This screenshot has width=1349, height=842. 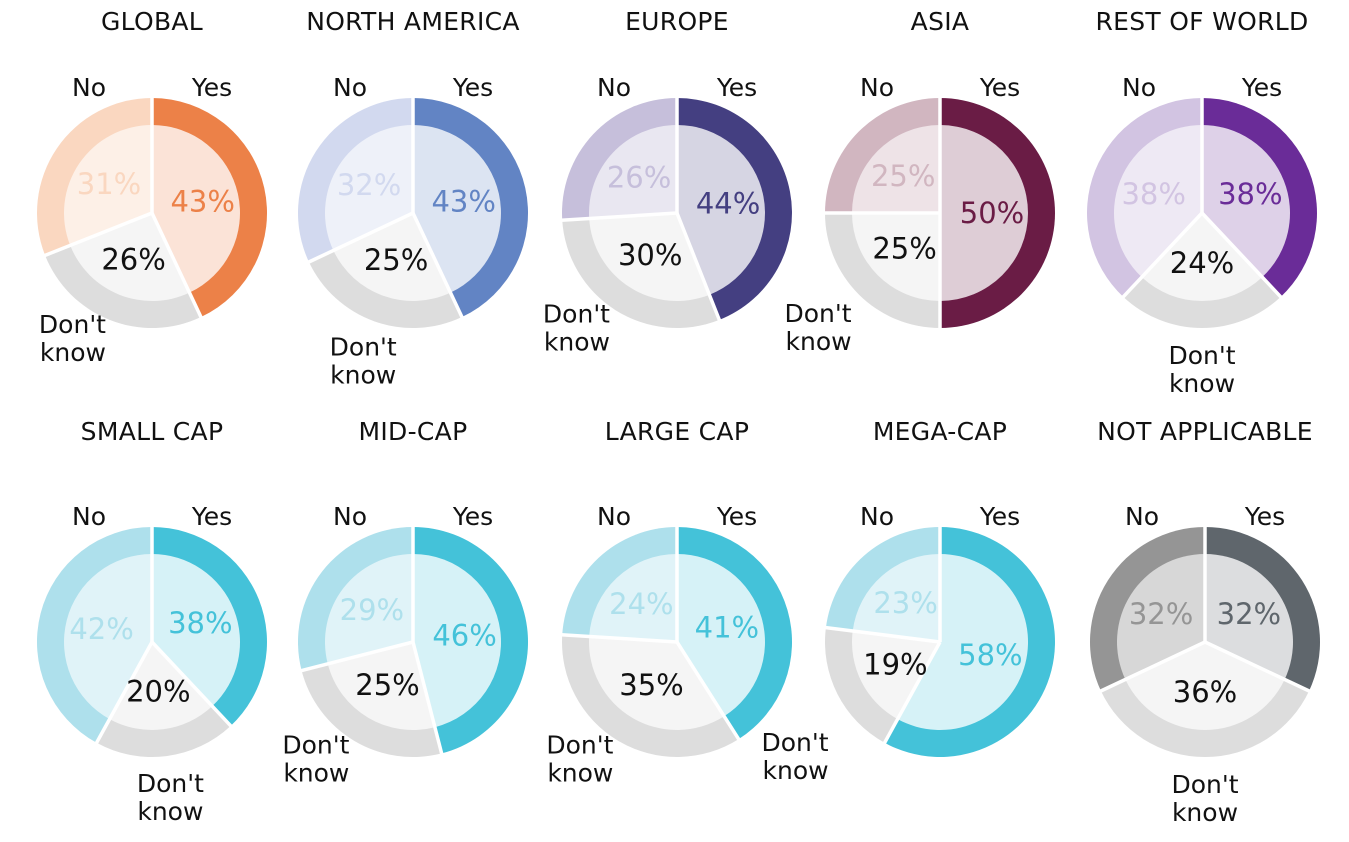 What do you see at coordinates (940, 431) in the screenshot?
I see `panel-title: MEGA-CAP` at bounding box center [940, 431].